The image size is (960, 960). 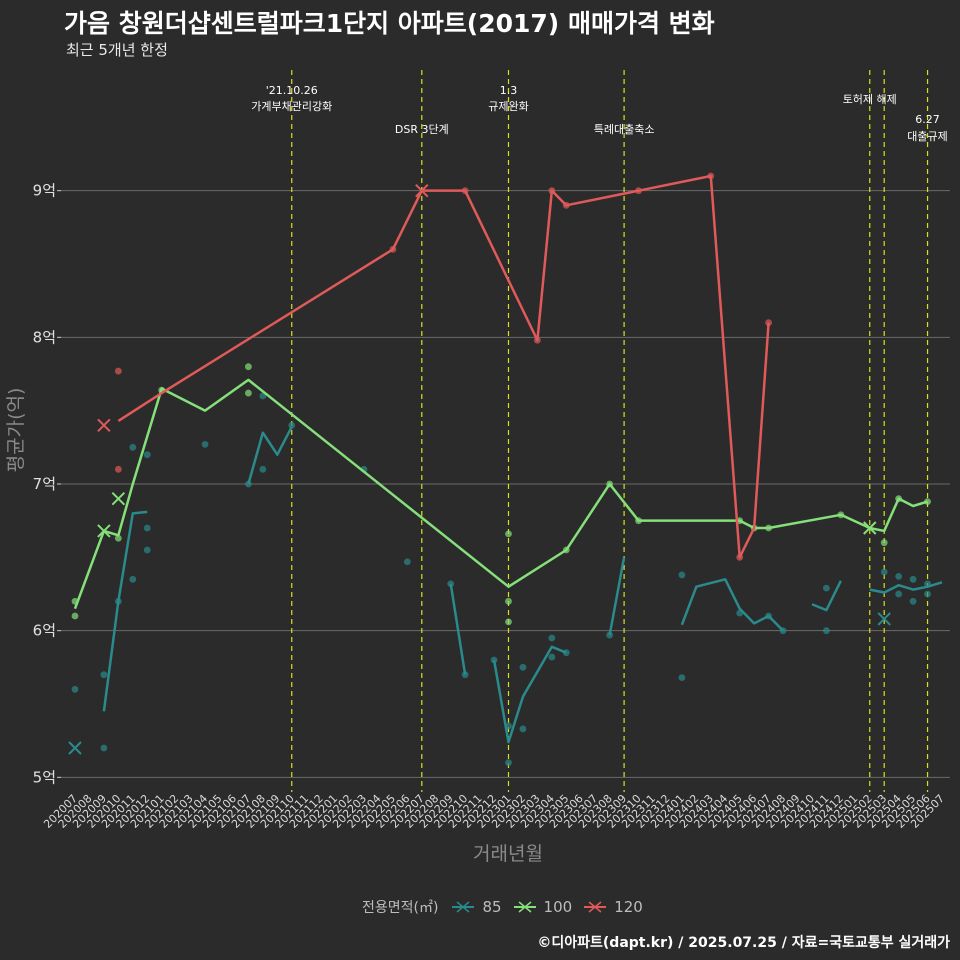 I want to click on event-label: 대출규제, so click(x=927, y=136).